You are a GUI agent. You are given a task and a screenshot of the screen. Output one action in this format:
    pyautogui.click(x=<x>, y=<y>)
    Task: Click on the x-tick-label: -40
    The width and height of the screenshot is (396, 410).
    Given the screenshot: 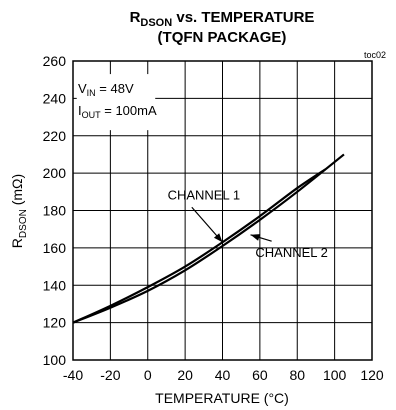 What is the action you would take?
    pyautogui.click(x=73, y=375)
    